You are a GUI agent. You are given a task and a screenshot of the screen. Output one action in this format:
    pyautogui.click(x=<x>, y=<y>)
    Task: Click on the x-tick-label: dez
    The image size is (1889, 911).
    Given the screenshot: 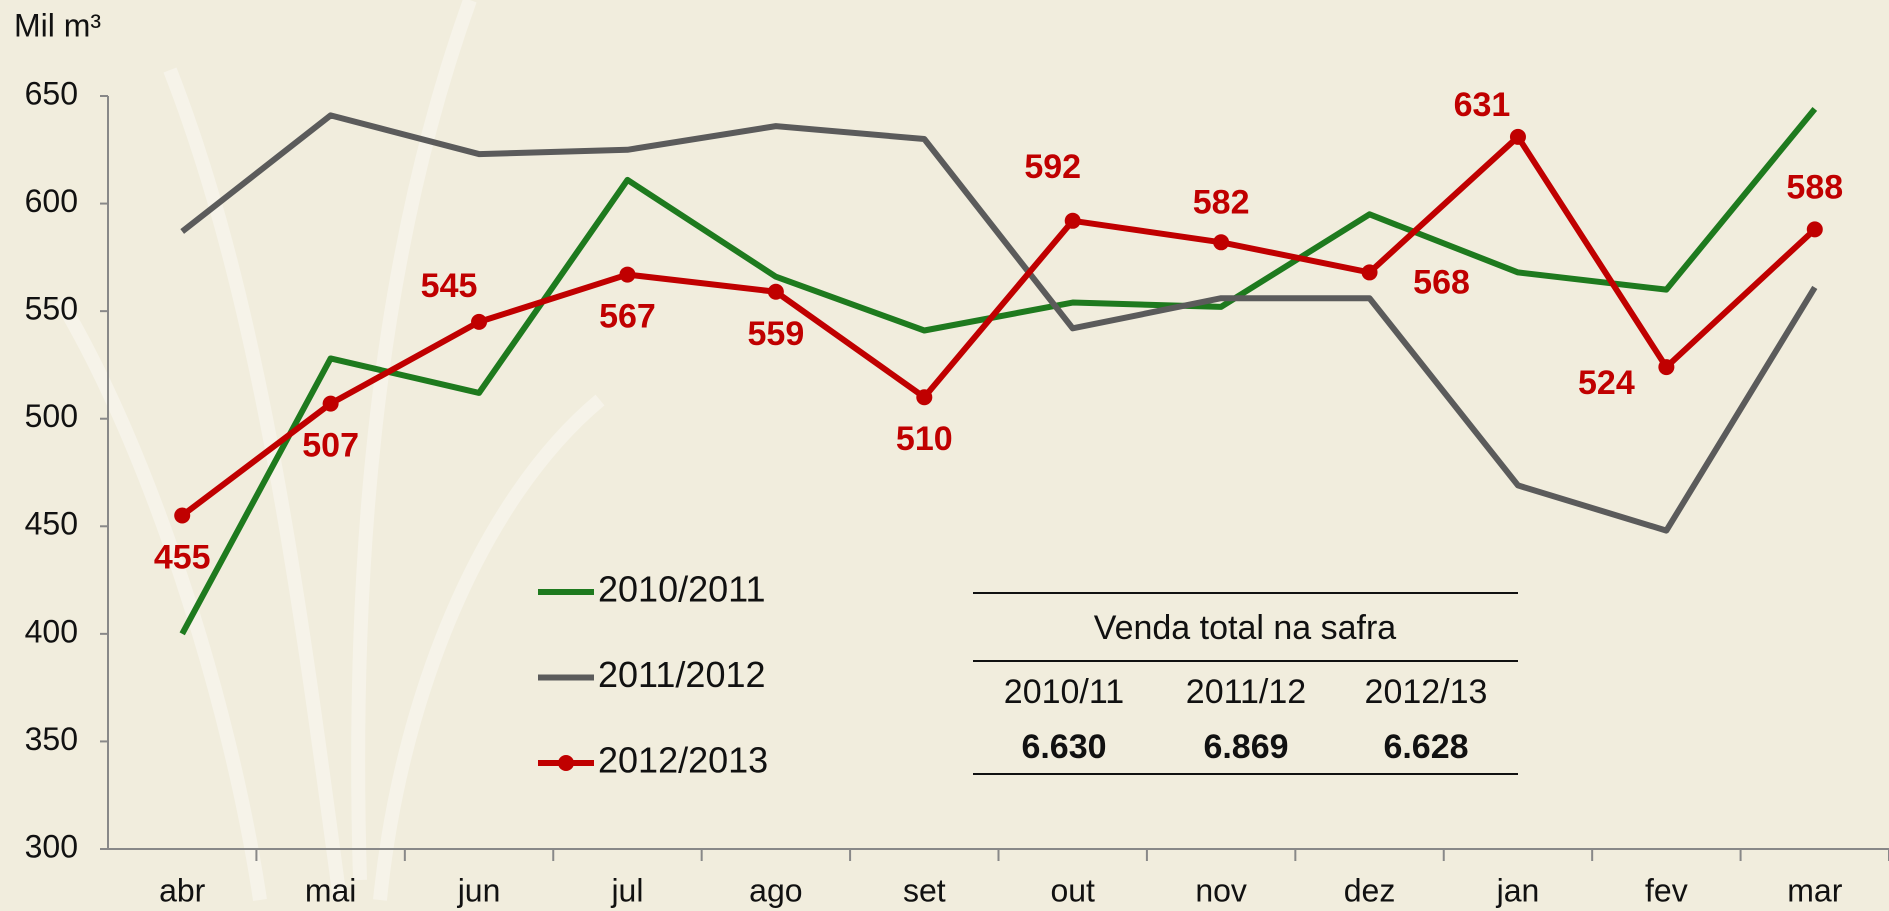 What is the action you would take?
    pyautogui.click(x=1370, y=890)
    